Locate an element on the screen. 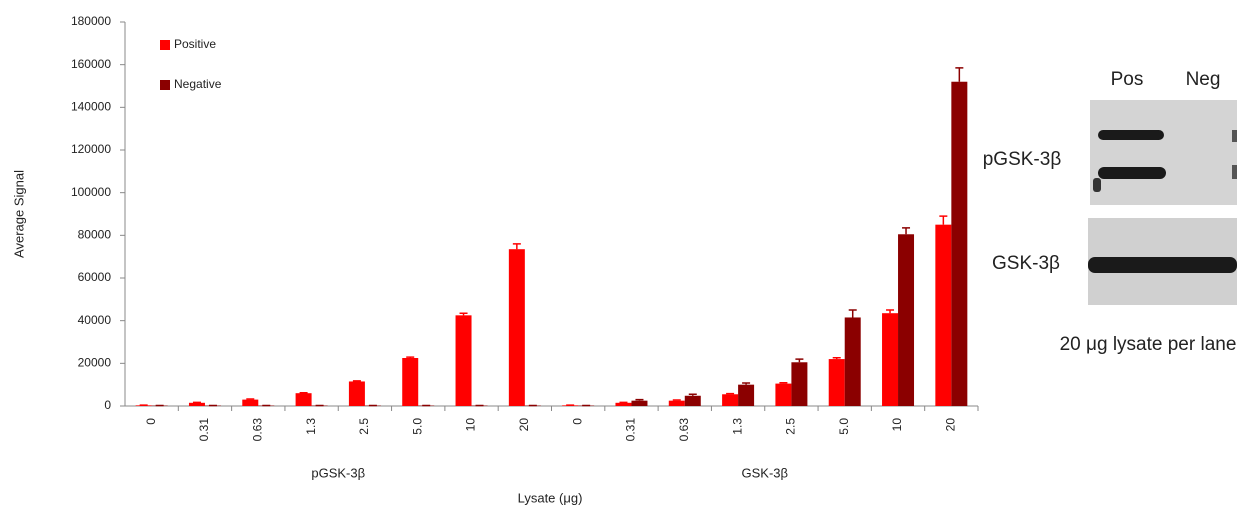 The height and width of the screenshot is (517, 1257). group-label: pGSK-3β is located at coordinates (338, 472).